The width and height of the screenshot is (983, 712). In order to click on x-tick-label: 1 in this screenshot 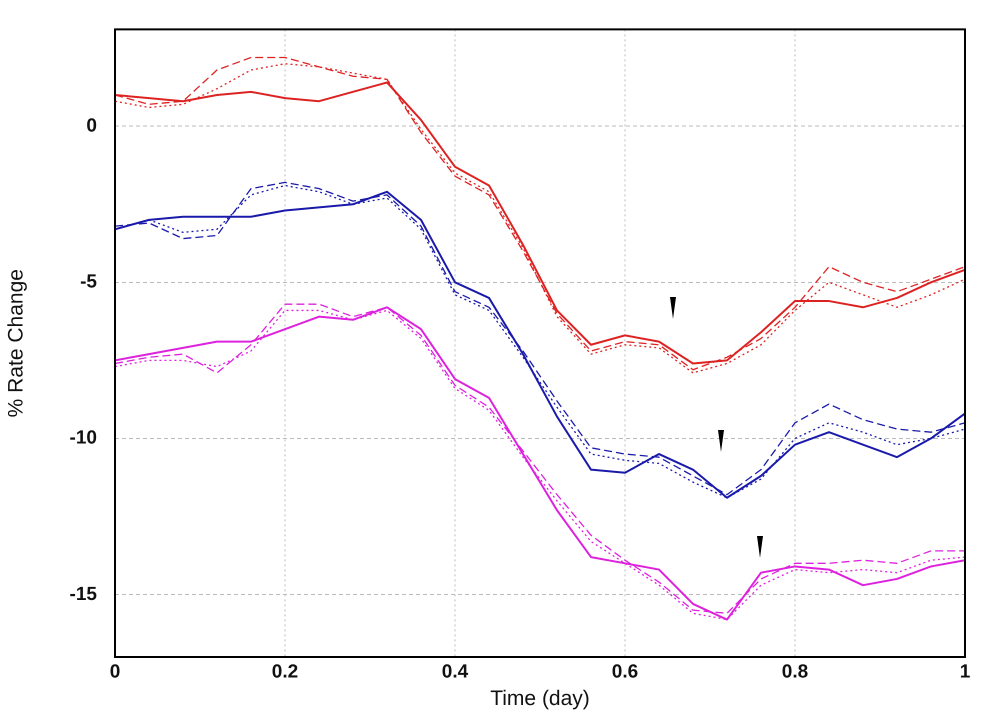, I will do `click(965, 672)`.